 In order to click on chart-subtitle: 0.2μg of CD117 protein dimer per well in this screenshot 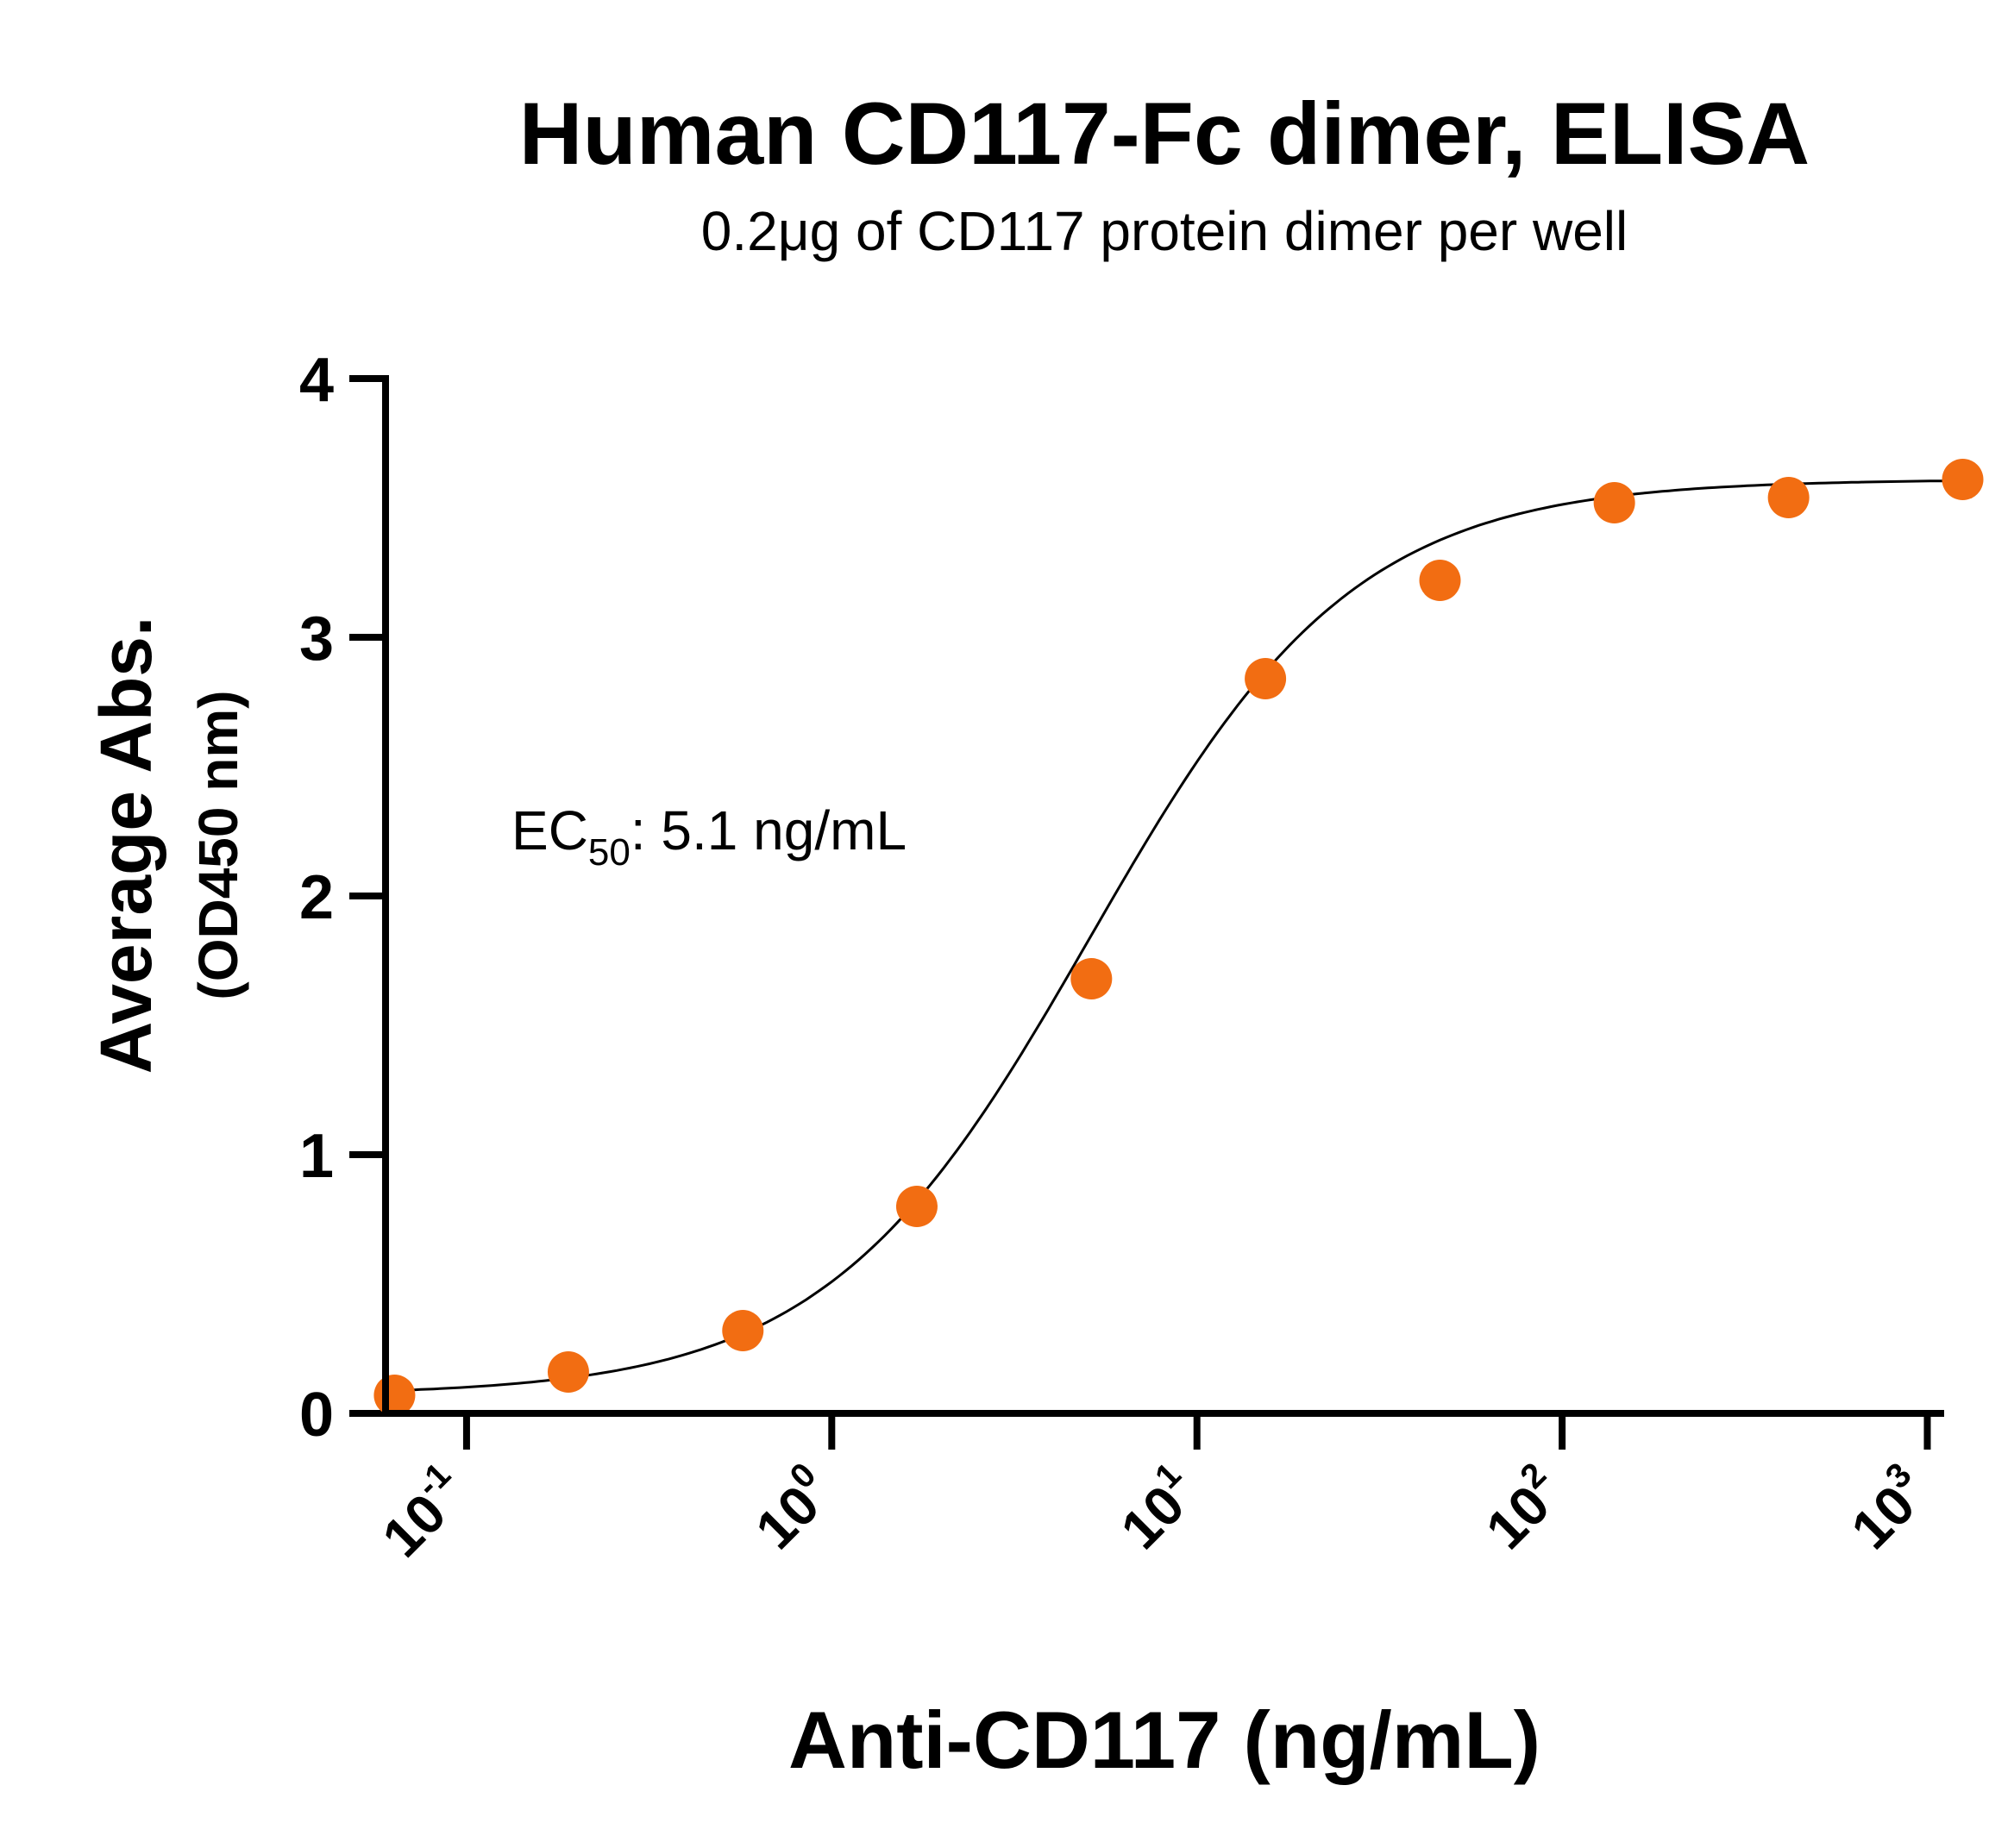, I will do `click(1165, 231)`.